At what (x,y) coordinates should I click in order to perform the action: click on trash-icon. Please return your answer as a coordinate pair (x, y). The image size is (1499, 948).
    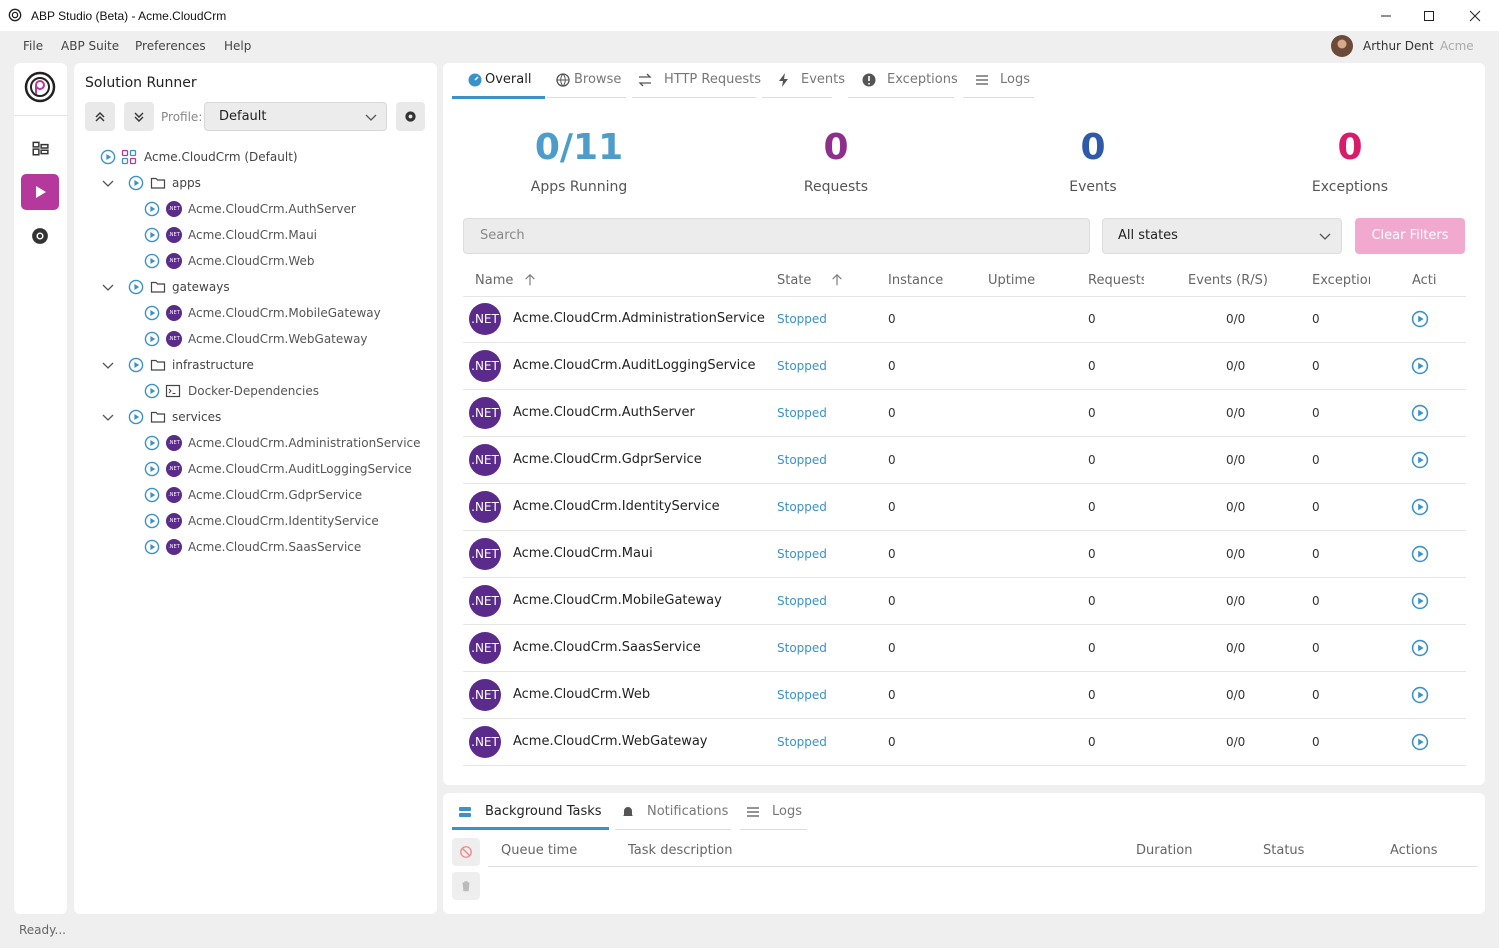
    Looking at the image, I should click on (466, 886).